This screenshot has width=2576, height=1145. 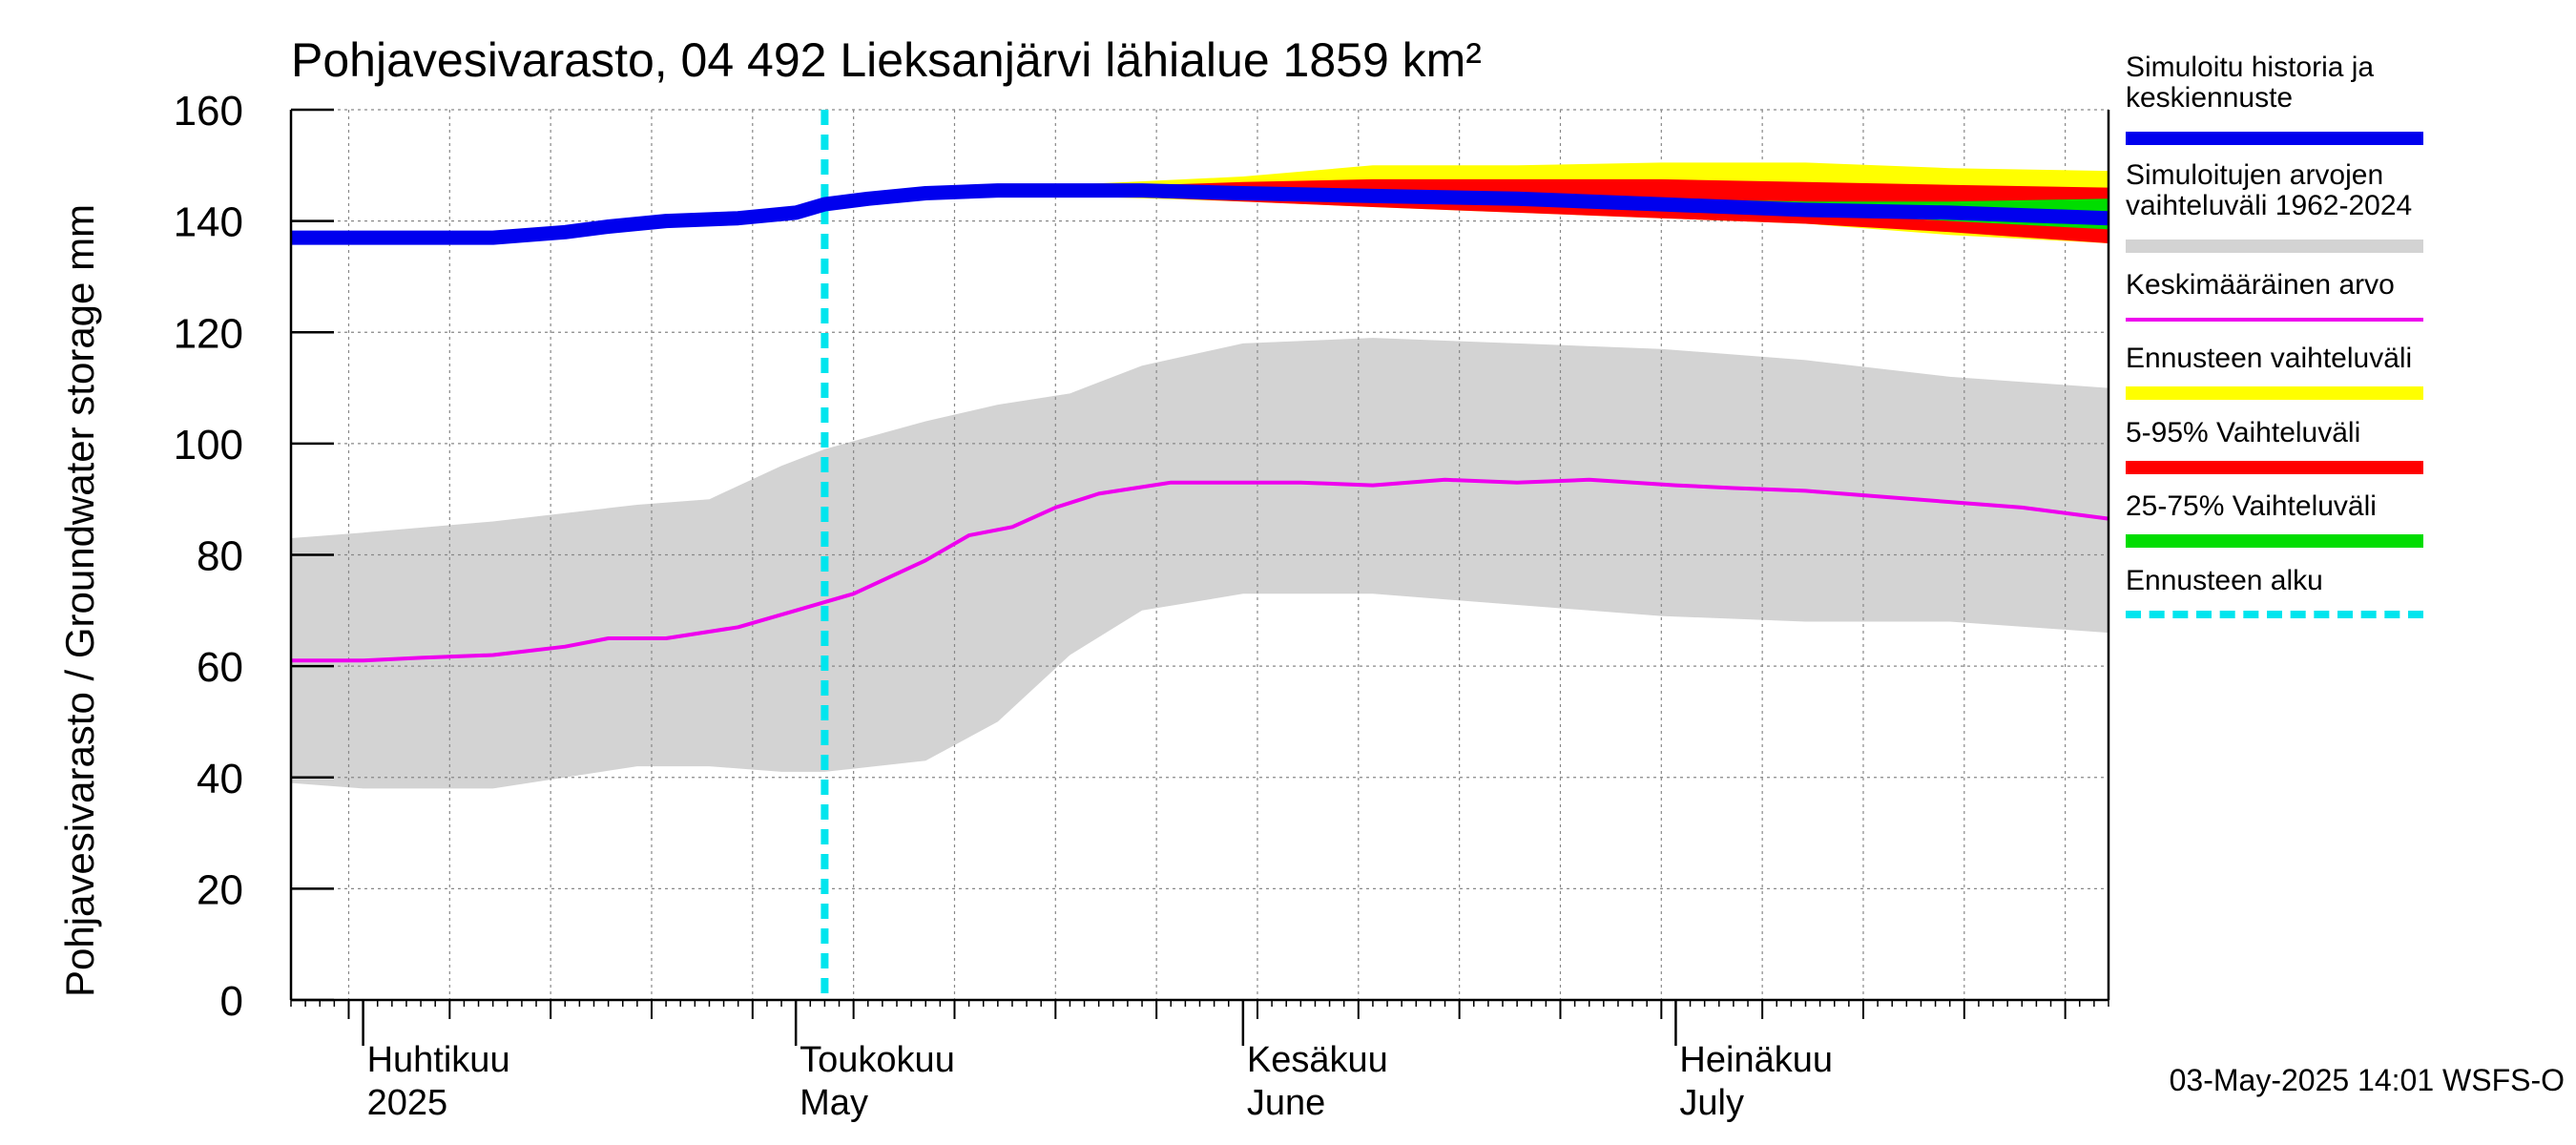 What do you see at coordinates (834, 1103) in the screenshot?
I see `x-month-sublabel: May` at bounding box center [834, 1103].